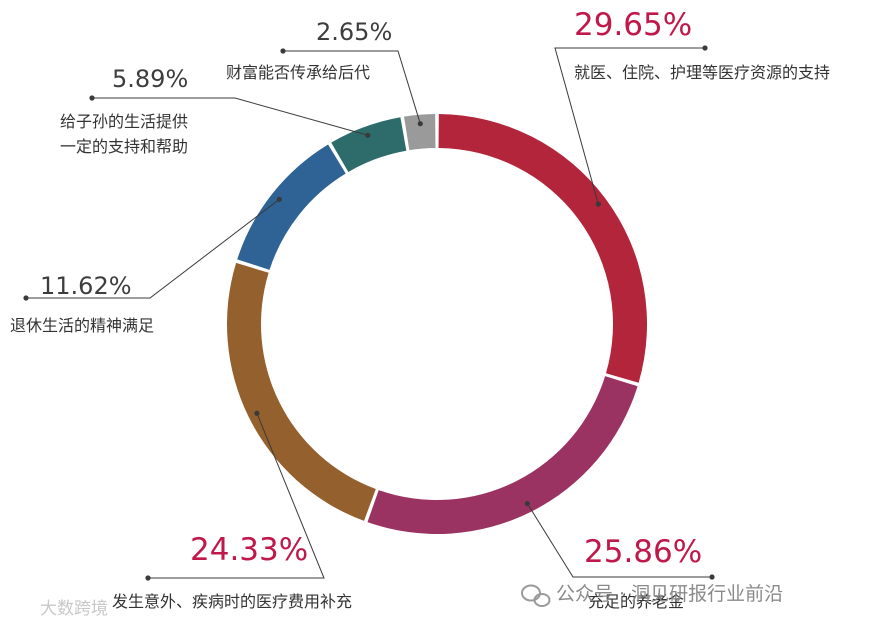 The image size is (885, 627). Describe the element at coordinates (232, 601) in the screenshot. I see `slice-category-label-3: 发生意外、疾病时的医疗费用补充` at that location.